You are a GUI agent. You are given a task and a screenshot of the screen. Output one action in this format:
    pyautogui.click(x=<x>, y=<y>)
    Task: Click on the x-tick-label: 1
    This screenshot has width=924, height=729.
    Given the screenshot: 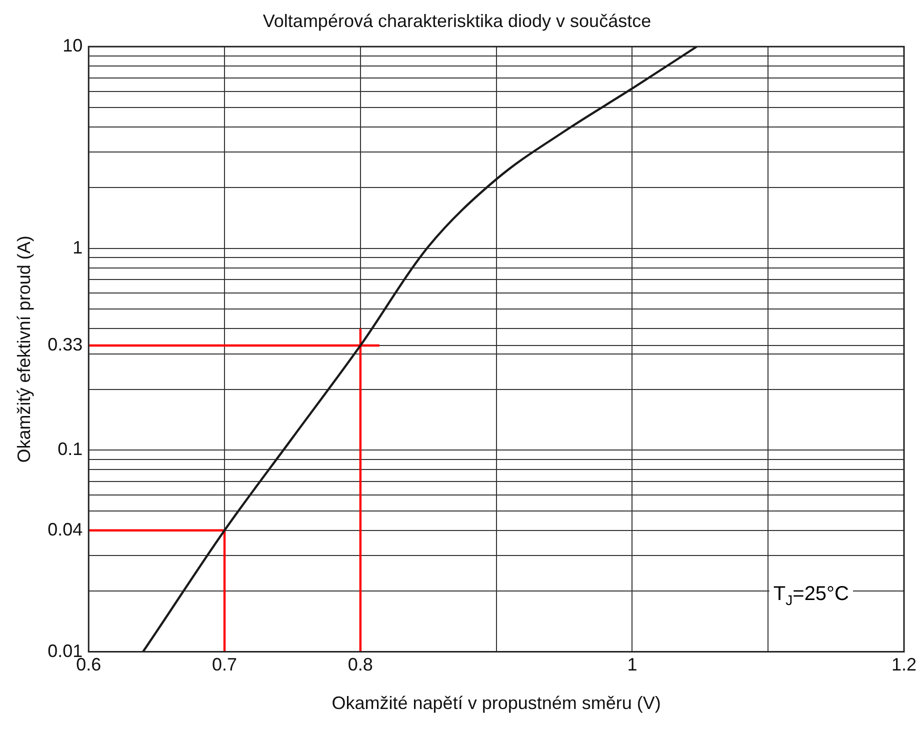 What is the action you would take?
    pyautogui.click(x=632, y=664)
    